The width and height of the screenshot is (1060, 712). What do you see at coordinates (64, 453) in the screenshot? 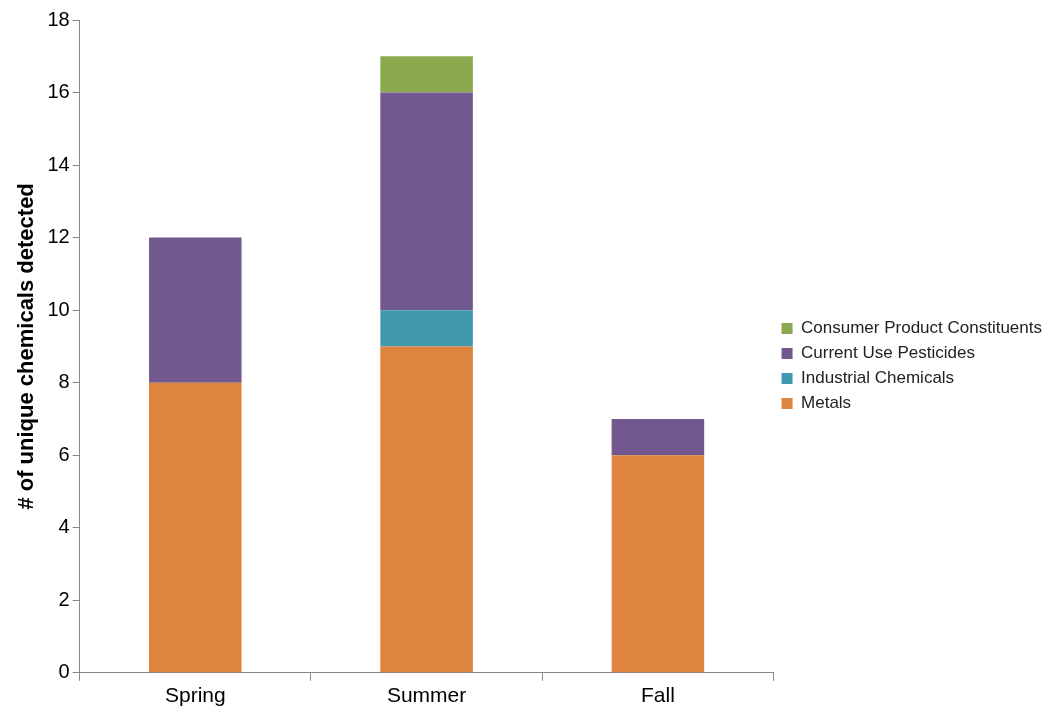
I see `y-tick-label: 6` at bounding box center [64, 453].